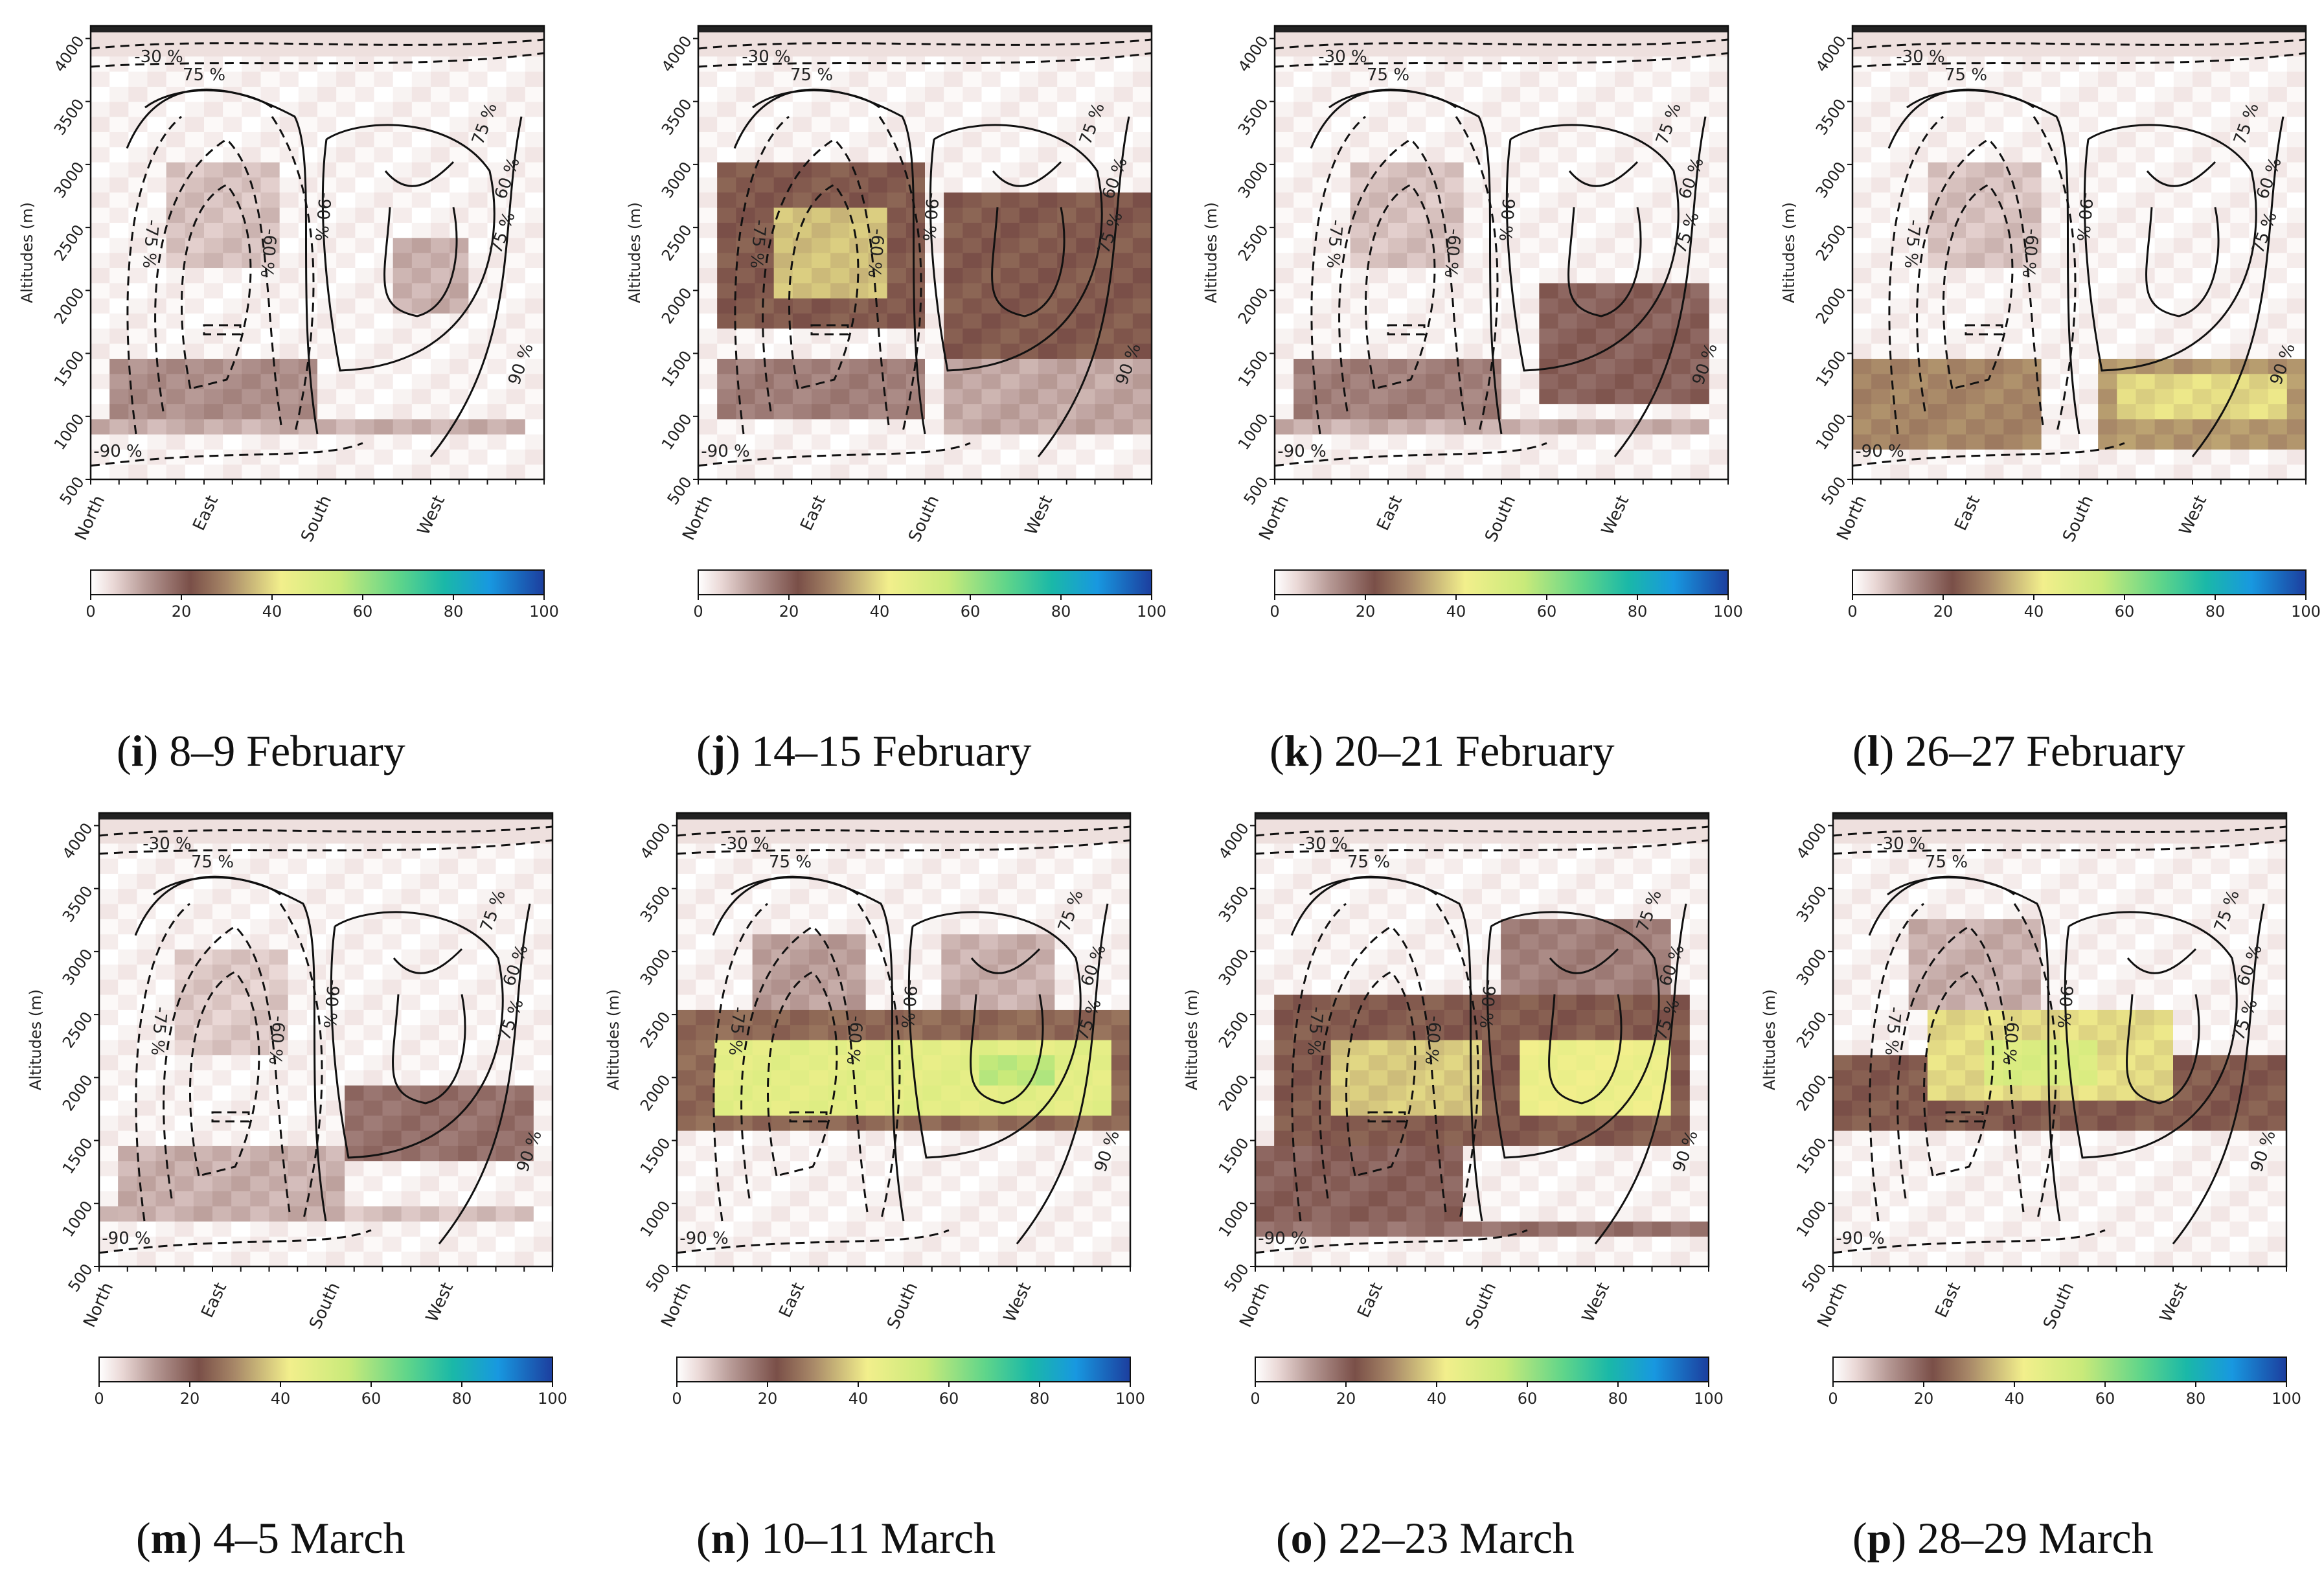  What do you see at coordinates (758, 244) in the screenshot?
I see `contour-label: -75 %` at bounding box center [758, 244].